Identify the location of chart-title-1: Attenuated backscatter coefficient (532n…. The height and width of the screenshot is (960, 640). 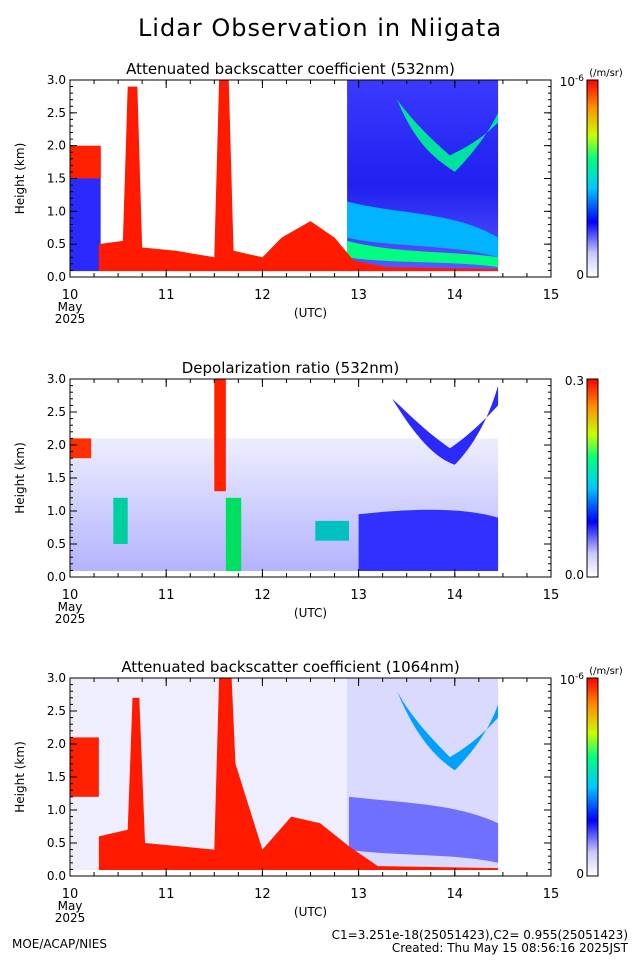
(290, 69).